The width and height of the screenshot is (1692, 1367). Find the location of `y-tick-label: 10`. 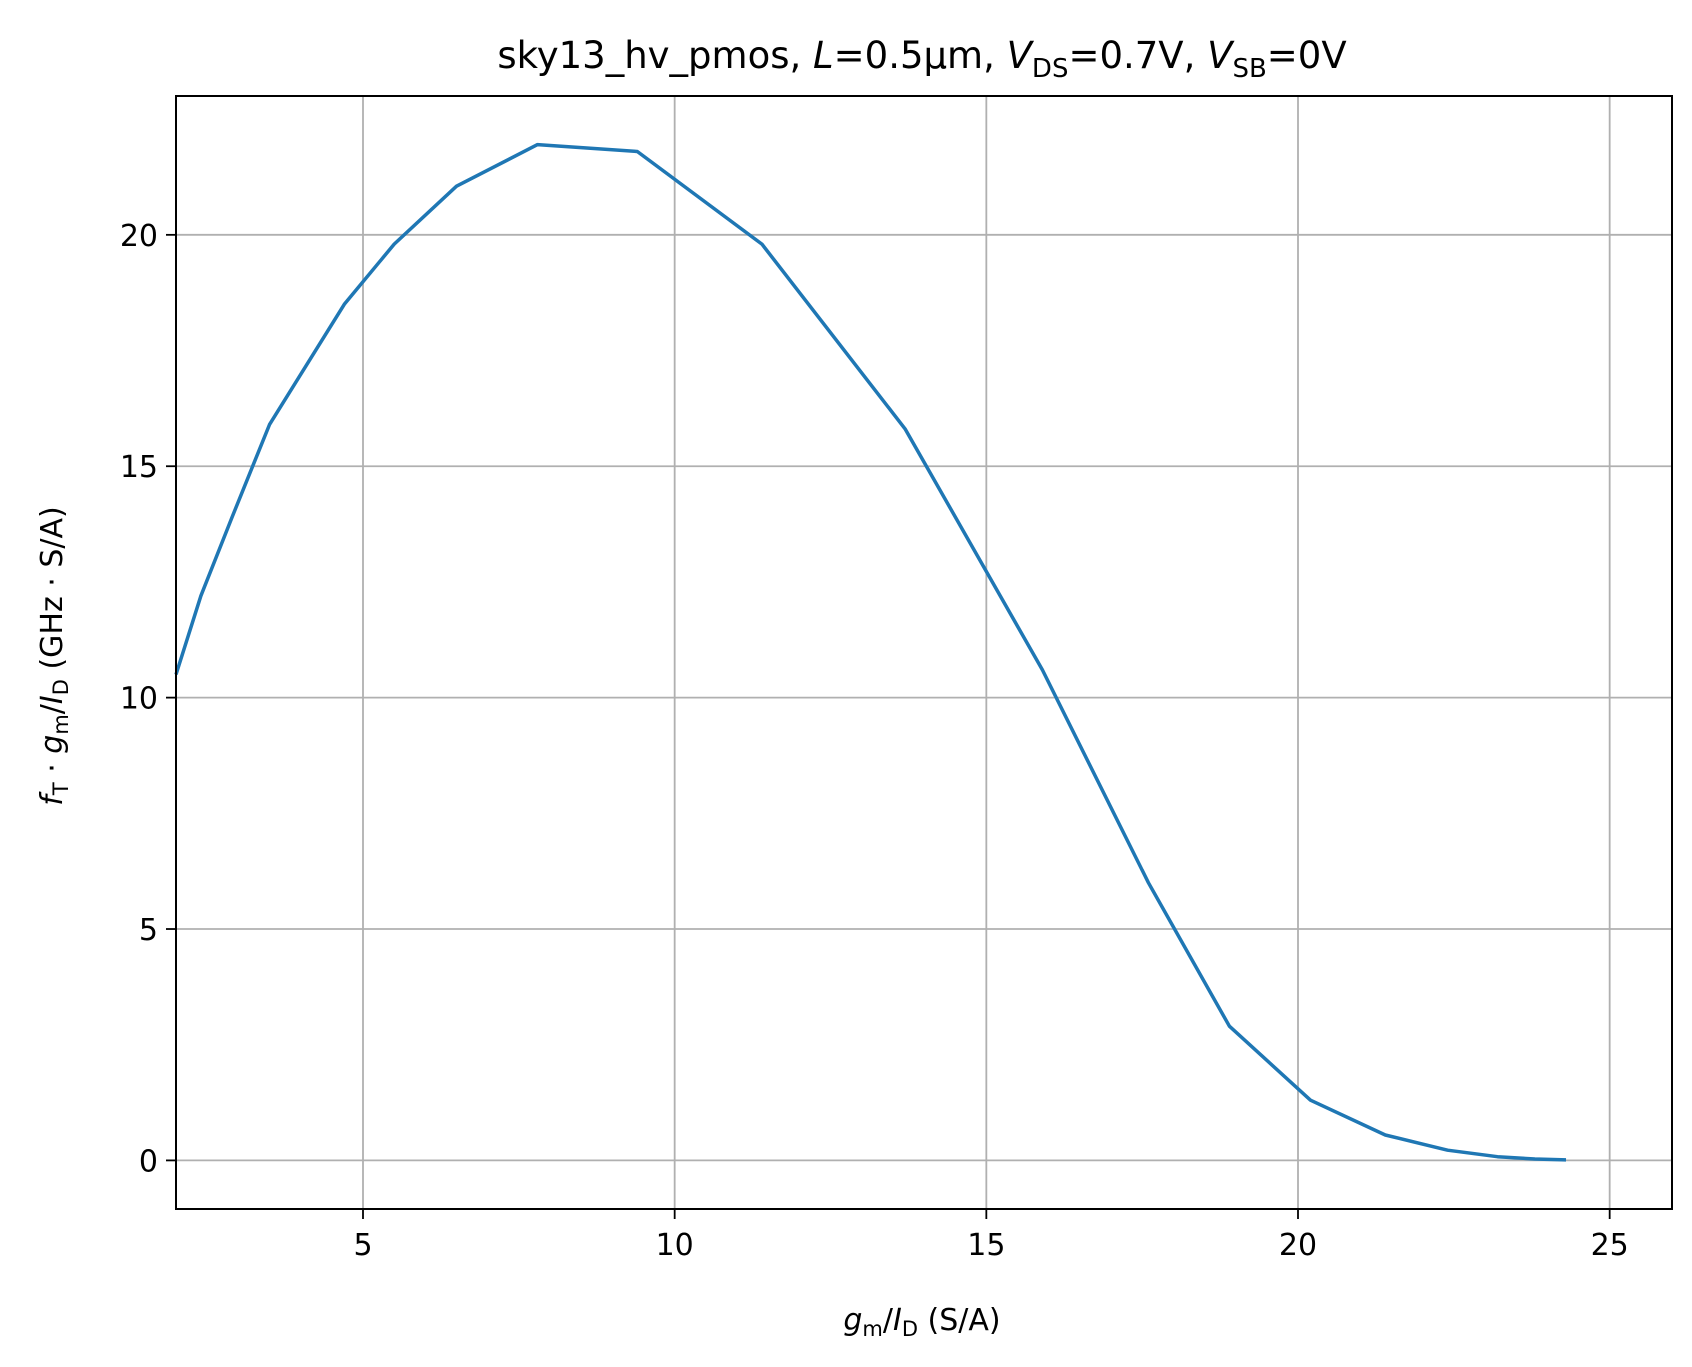

y-tick-label: 10 is located at coordinates (139, 699).